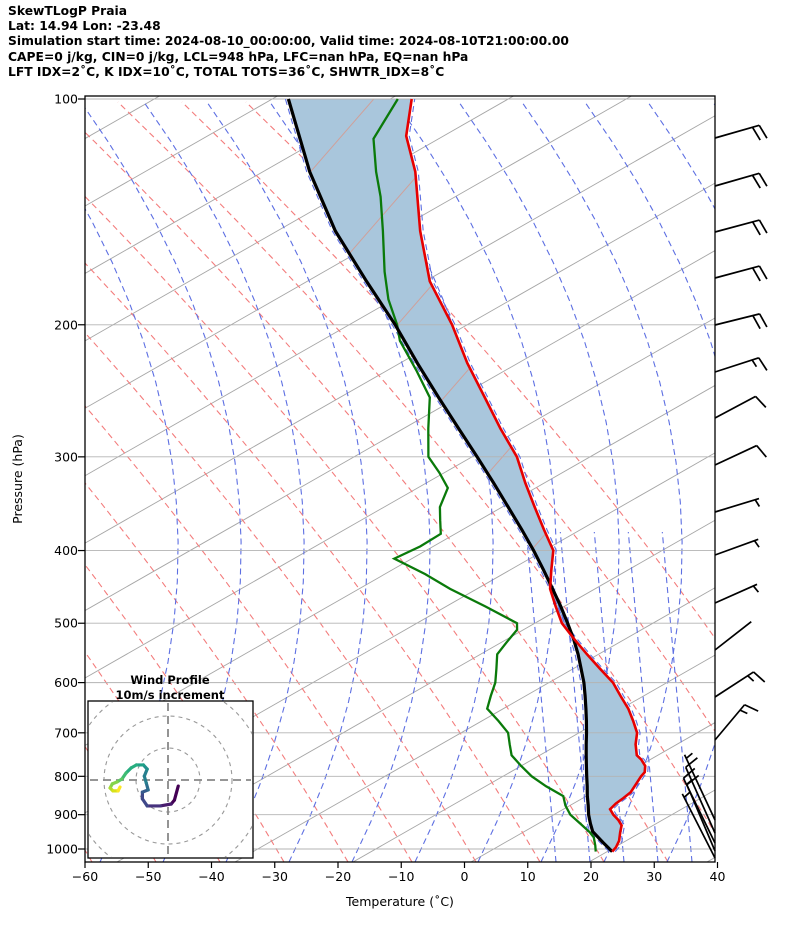 The width and height of the screenshot is (794, 941). Describe the element at coordinates (17, 479) in the screenshot. I see `y-axis-label: Pressure (hPa)` at that location.